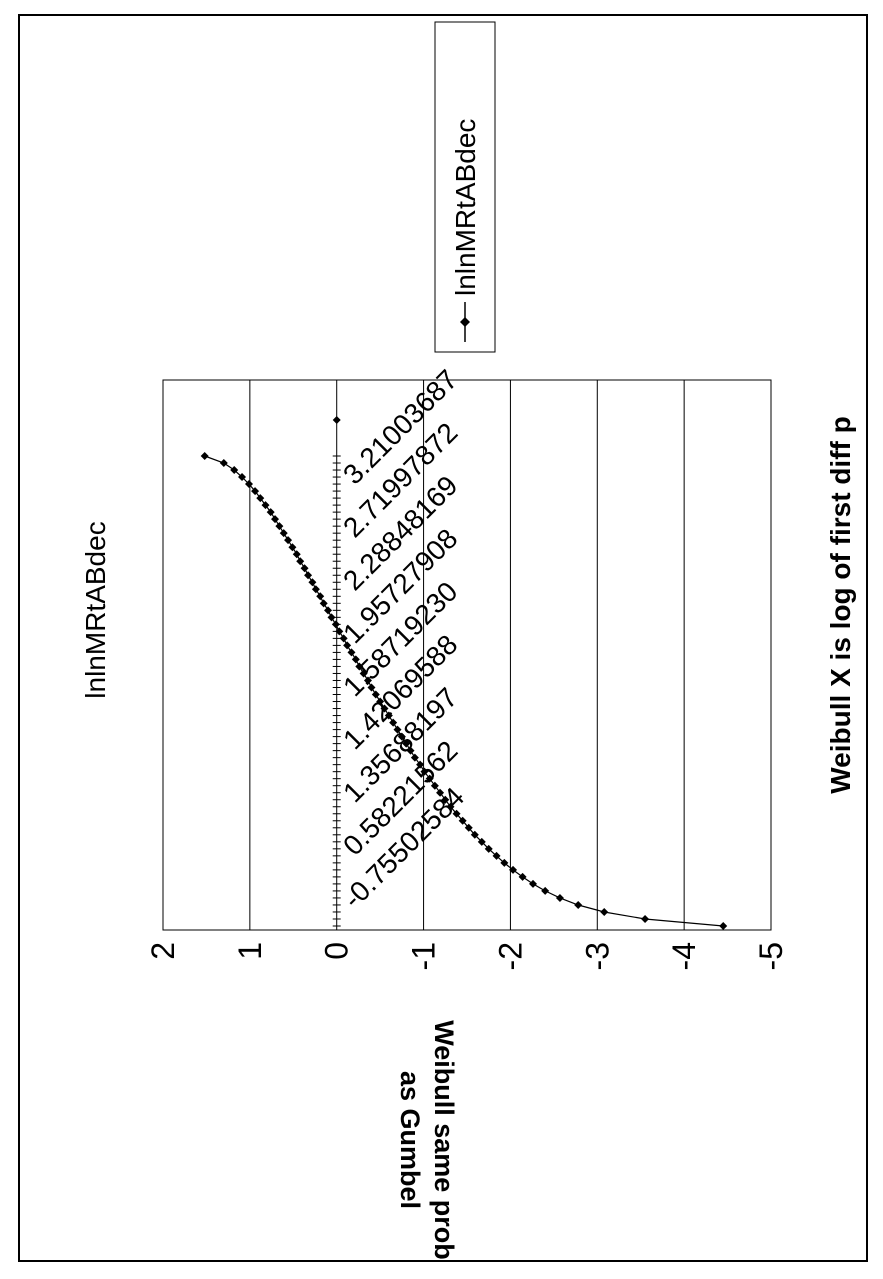  Describe the element at coordinates (465, 322) in the screenshot. I see `legend-marker` at that location.